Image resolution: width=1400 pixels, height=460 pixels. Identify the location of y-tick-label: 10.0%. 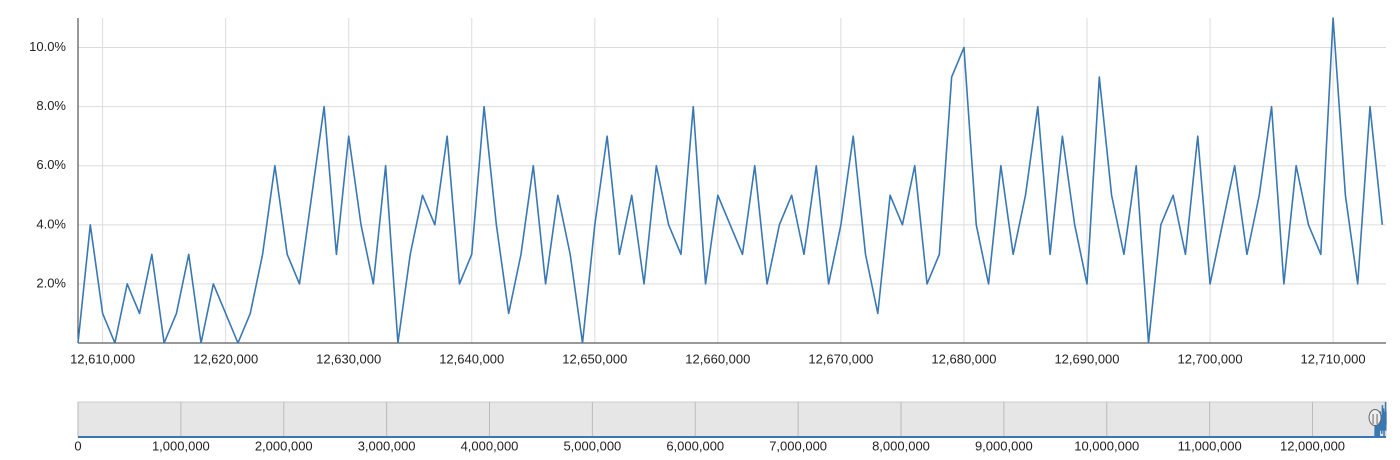
(47, 46).